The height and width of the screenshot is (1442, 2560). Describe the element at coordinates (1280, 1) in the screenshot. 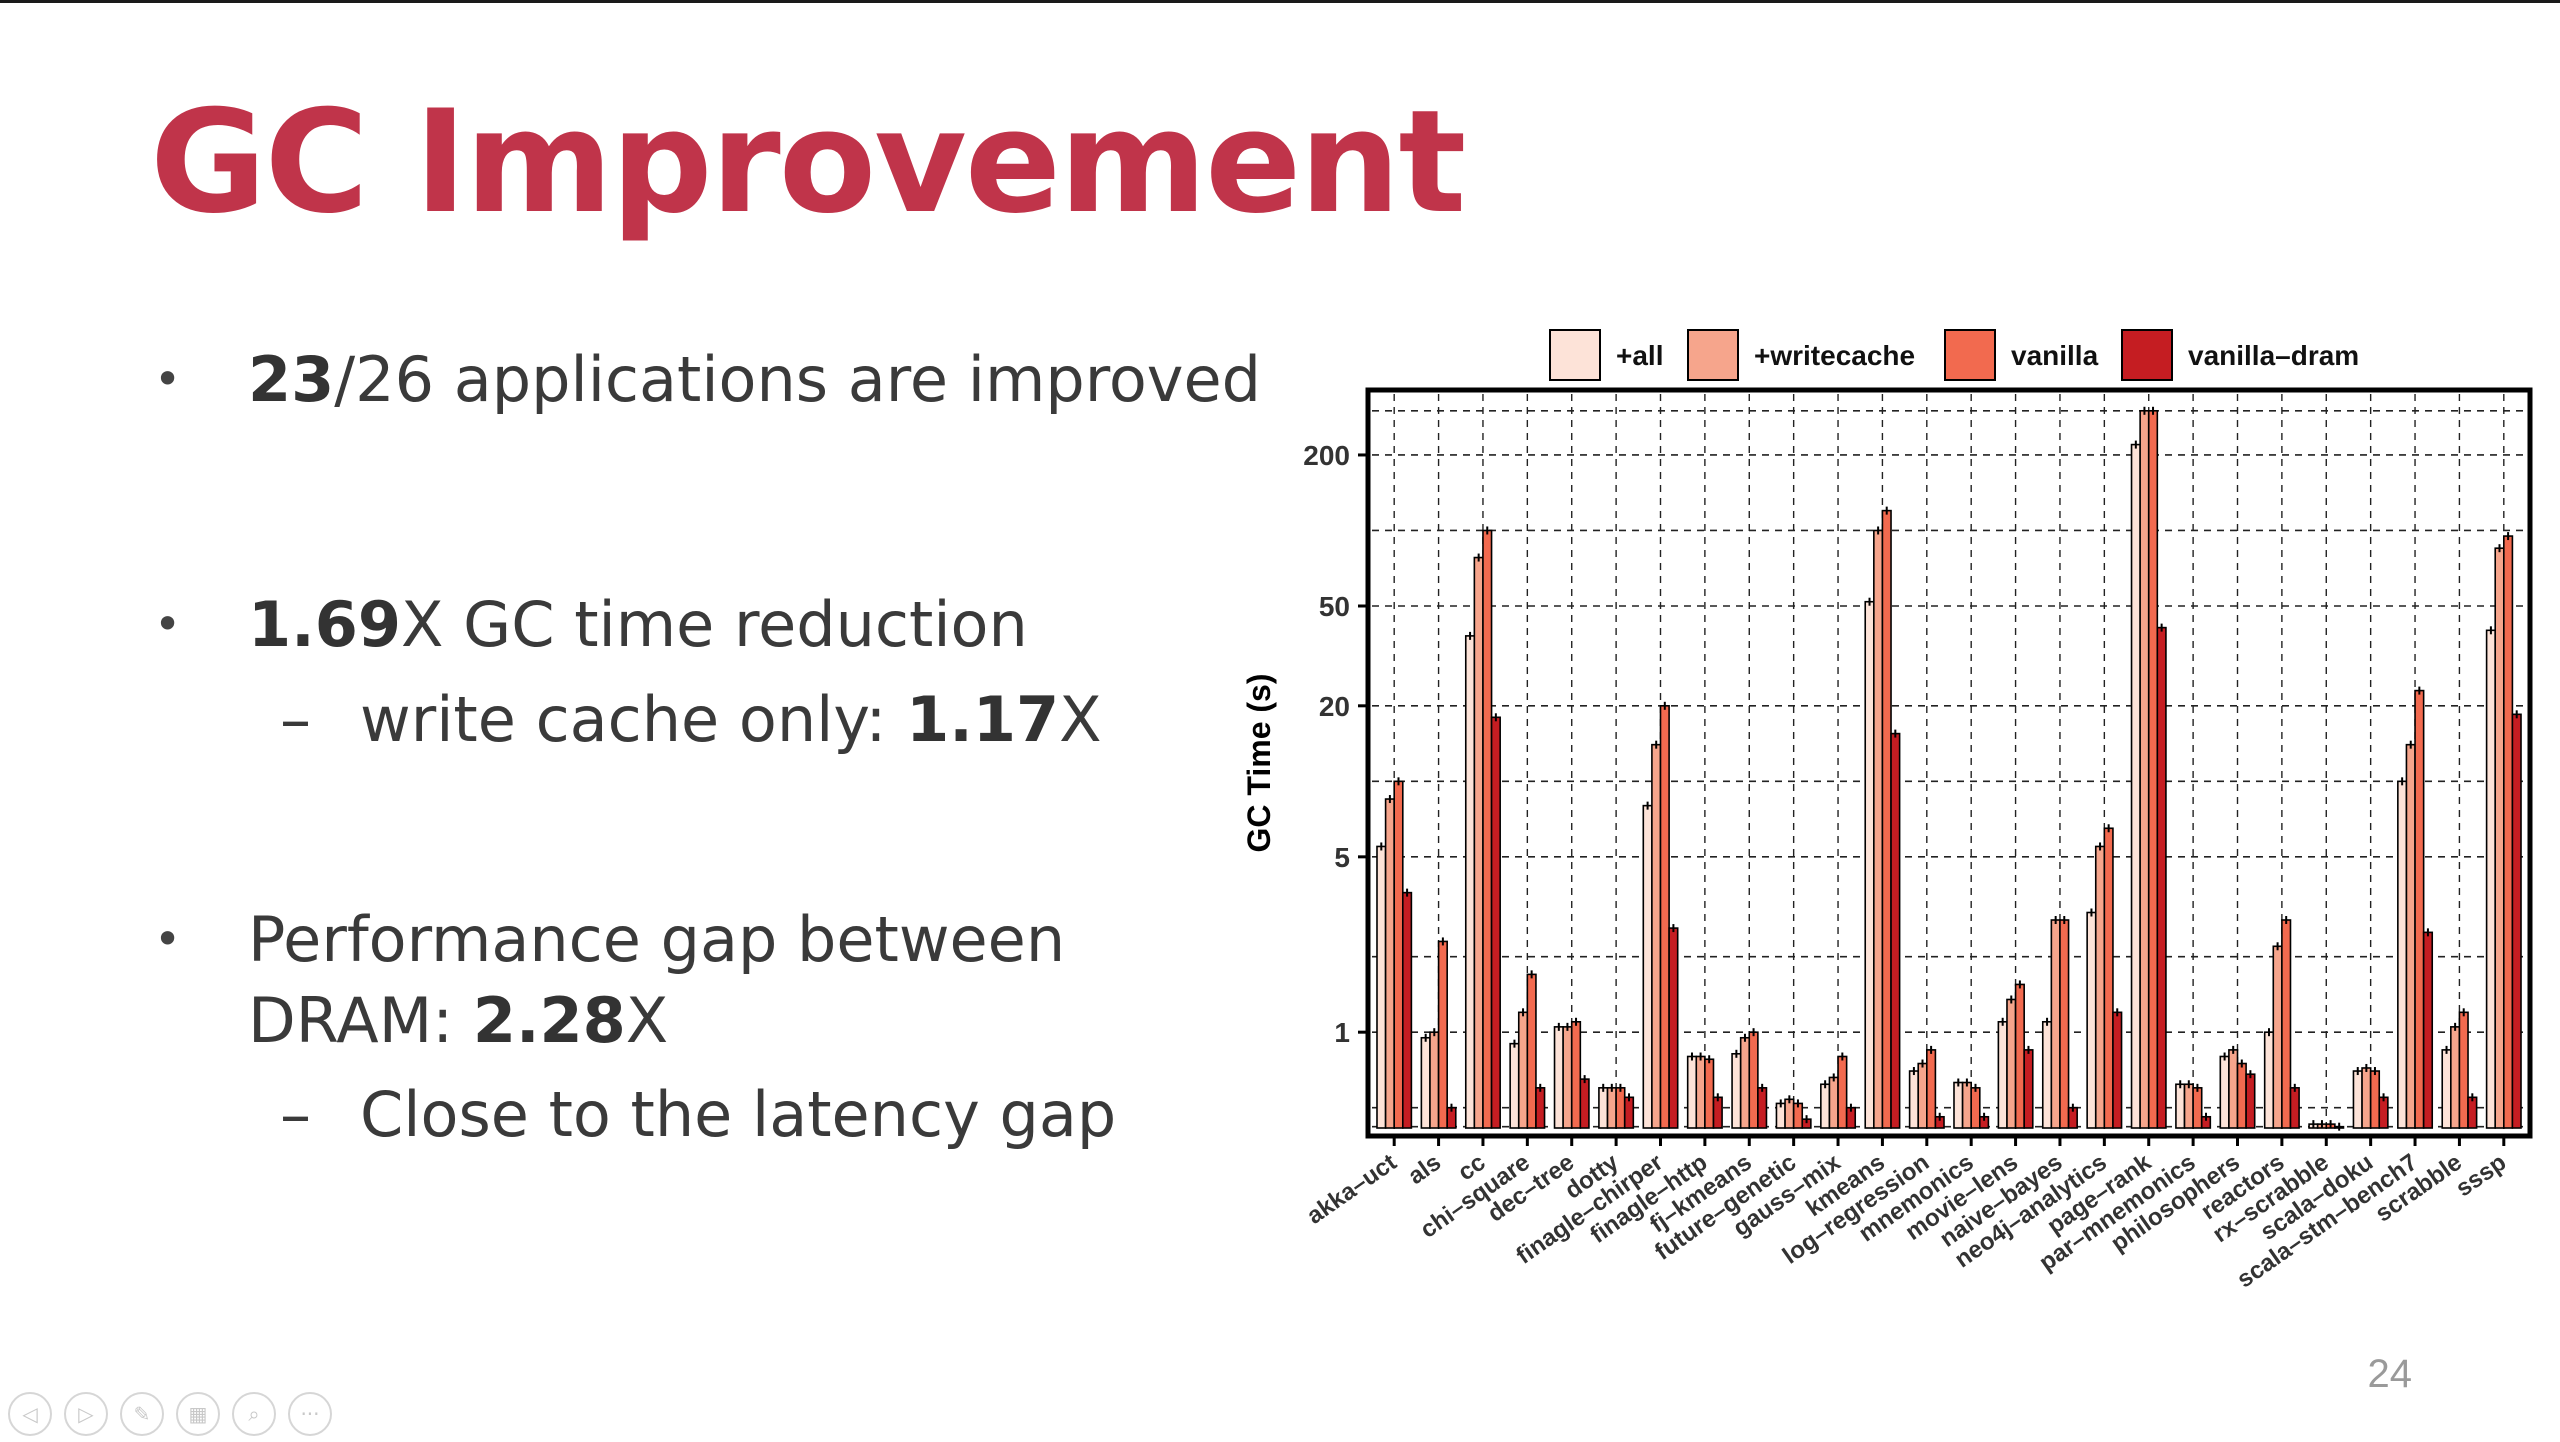

I see `top-border` at that location.